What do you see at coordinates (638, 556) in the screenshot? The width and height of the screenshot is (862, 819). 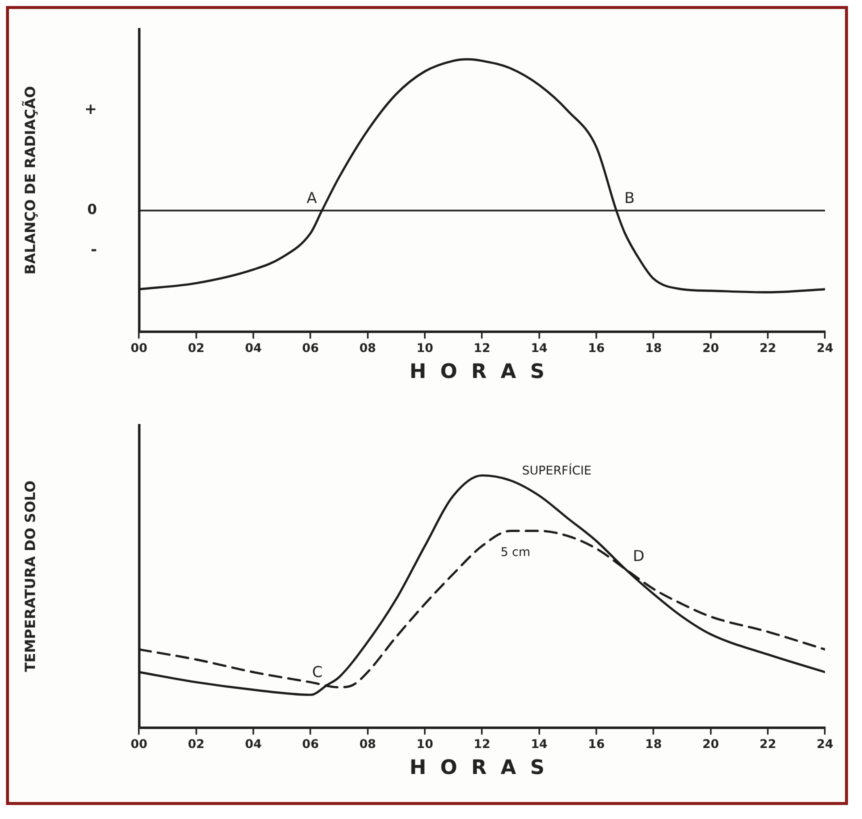 I see `annotation: D` at bounding box center [638, 556].